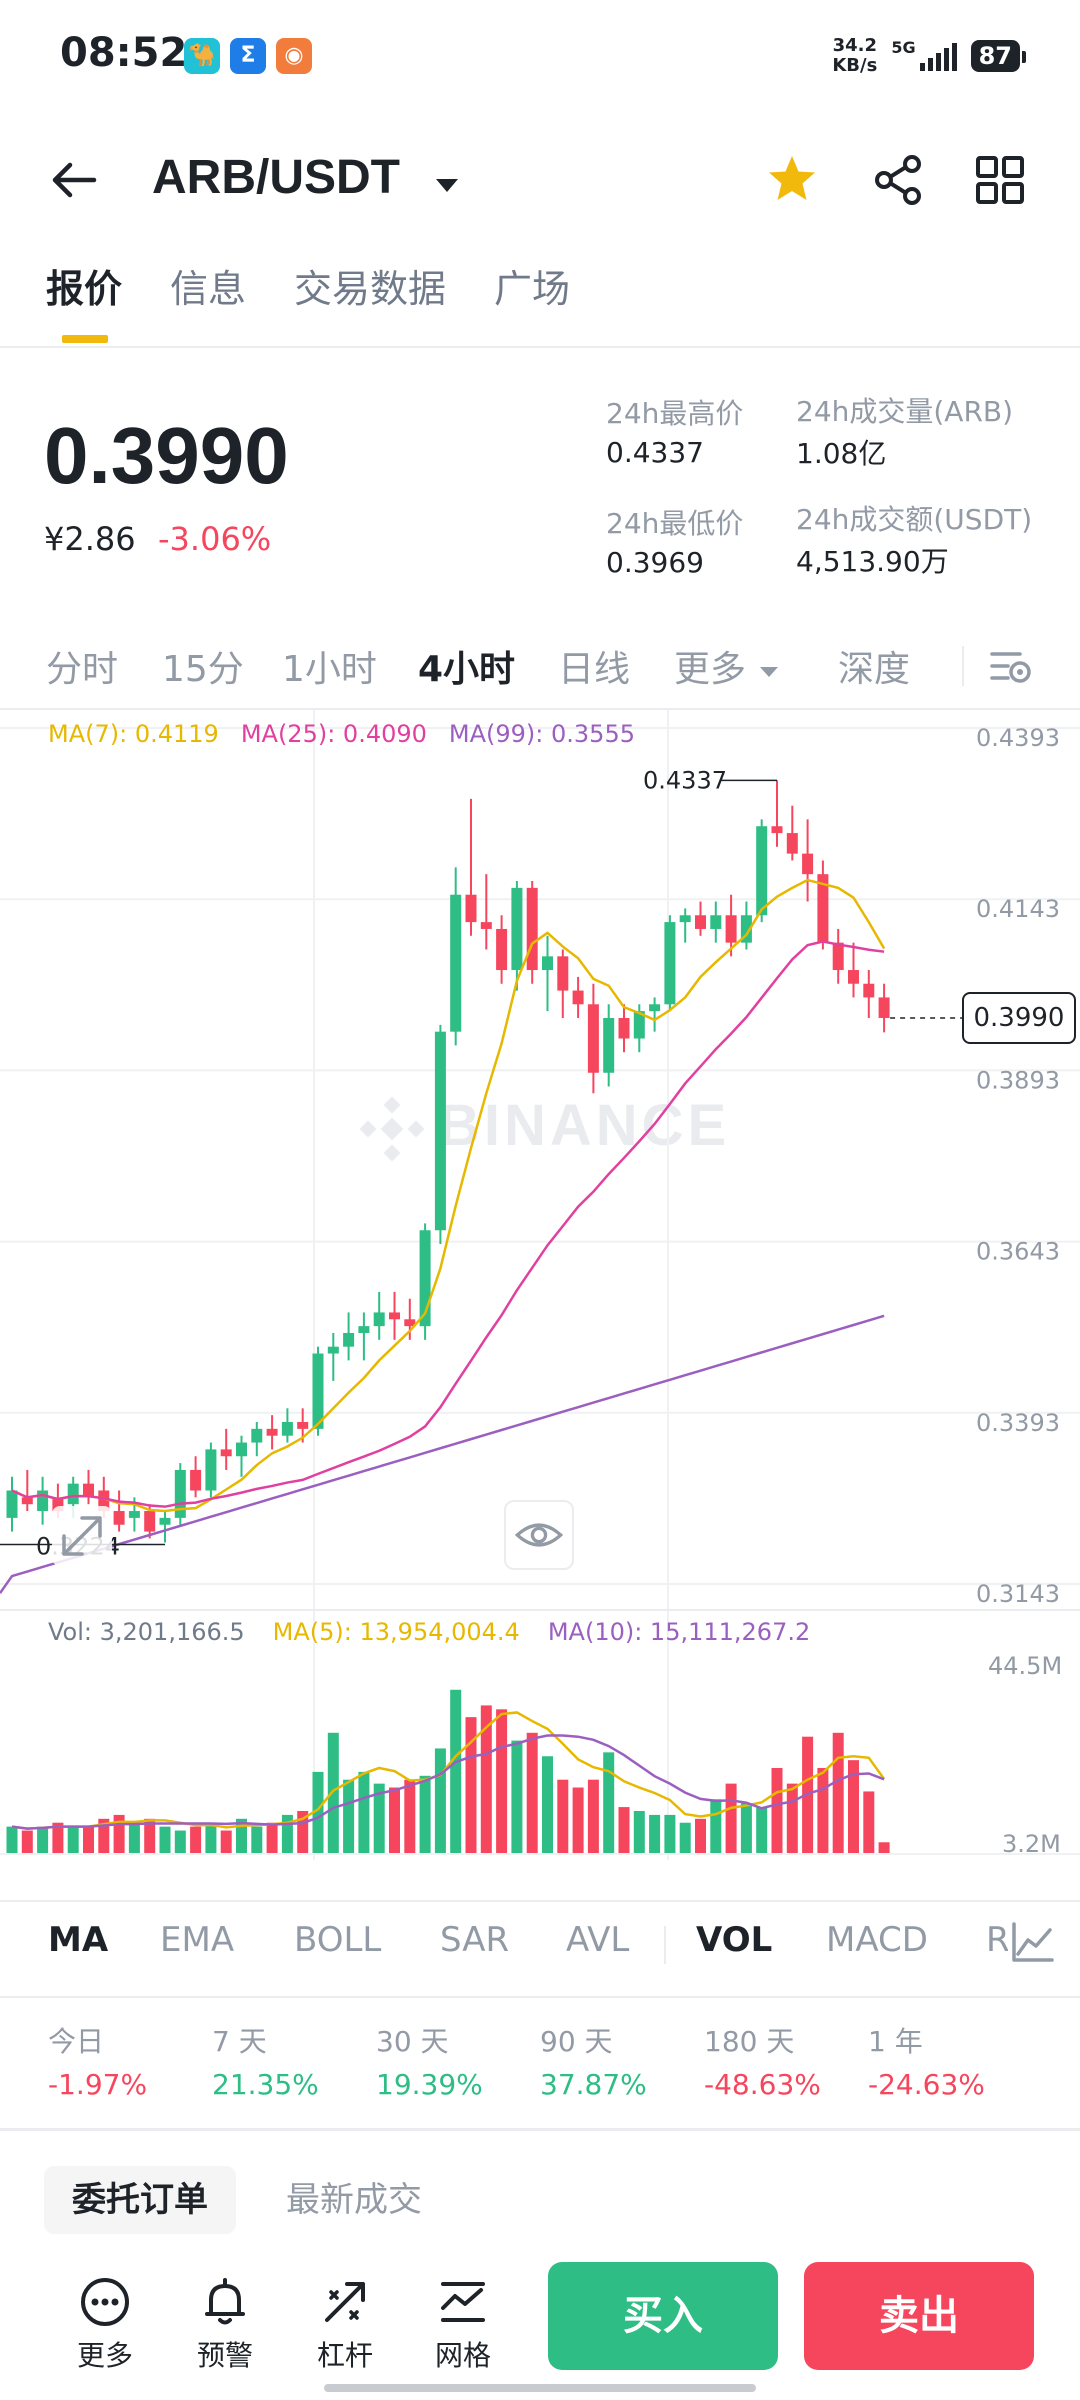 This screenshot has width=1080, height=2400. I want to click on leverage-button: 杠杆, so click(345, 2324).